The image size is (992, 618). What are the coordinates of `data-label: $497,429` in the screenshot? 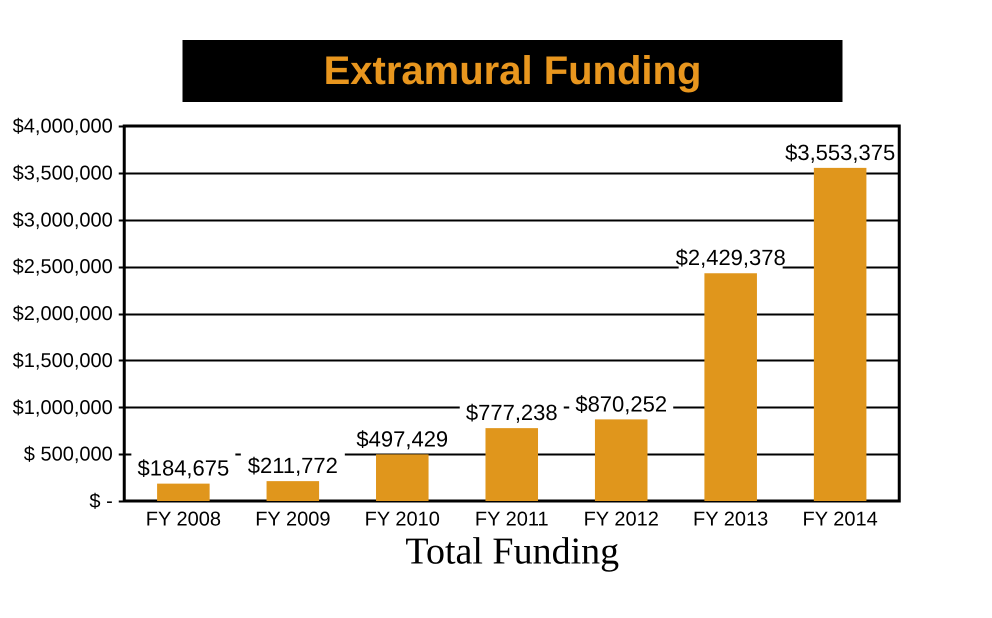 It's located at (402, 439).